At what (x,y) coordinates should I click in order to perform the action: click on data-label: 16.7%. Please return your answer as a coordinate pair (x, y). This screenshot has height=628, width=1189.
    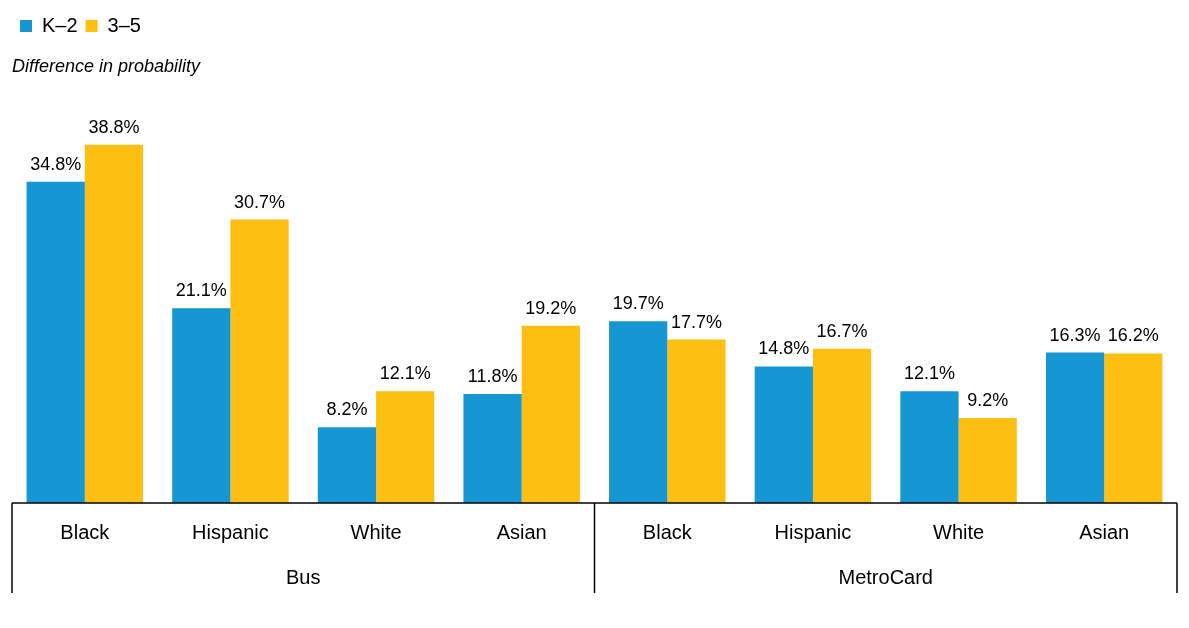
    Looking at the image, I should click on (842, 330).